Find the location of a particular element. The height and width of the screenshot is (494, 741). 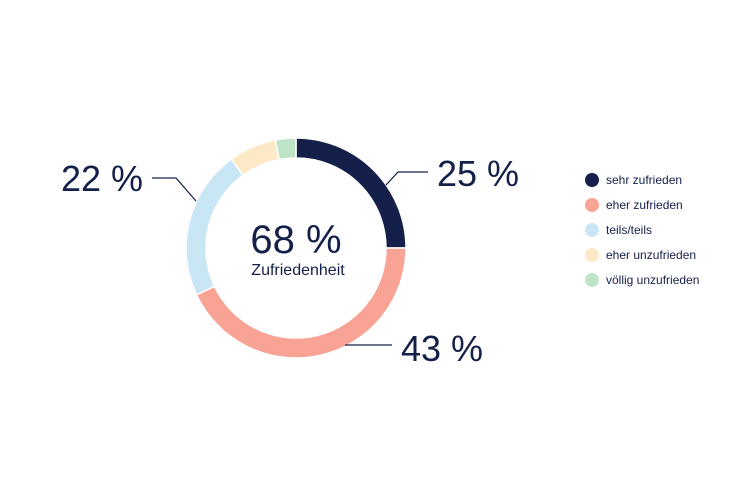

legend-label: teils/teils is located at coordinates (629, 230).